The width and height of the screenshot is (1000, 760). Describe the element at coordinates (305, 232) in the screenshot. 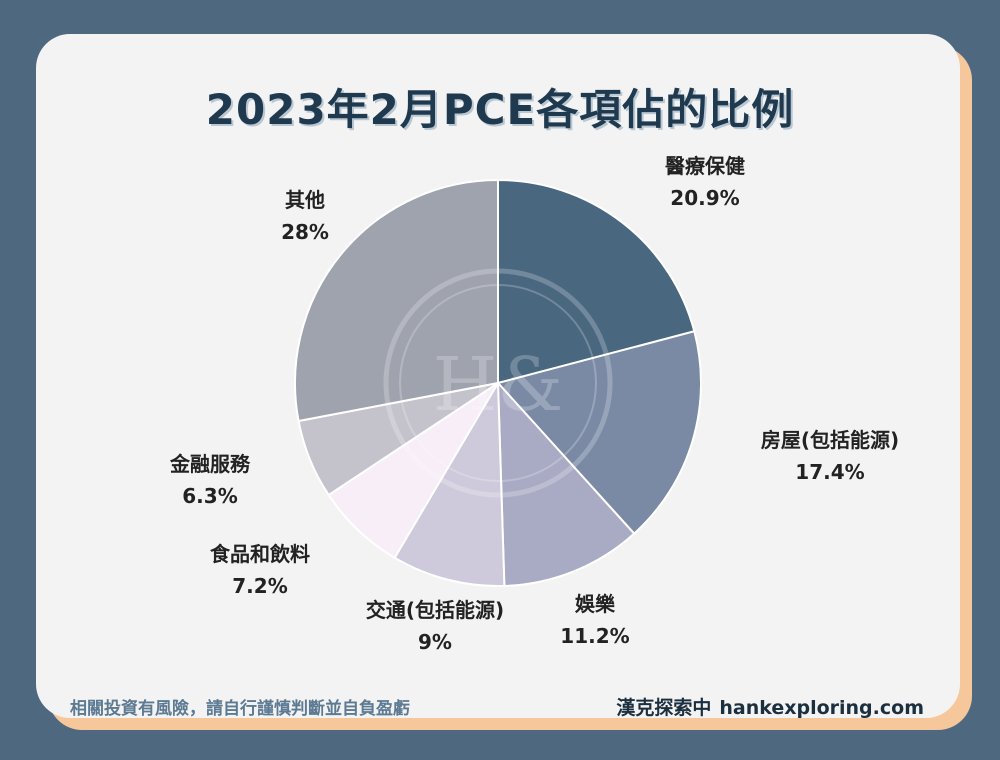

I see `slice-value: 28%` at that location.